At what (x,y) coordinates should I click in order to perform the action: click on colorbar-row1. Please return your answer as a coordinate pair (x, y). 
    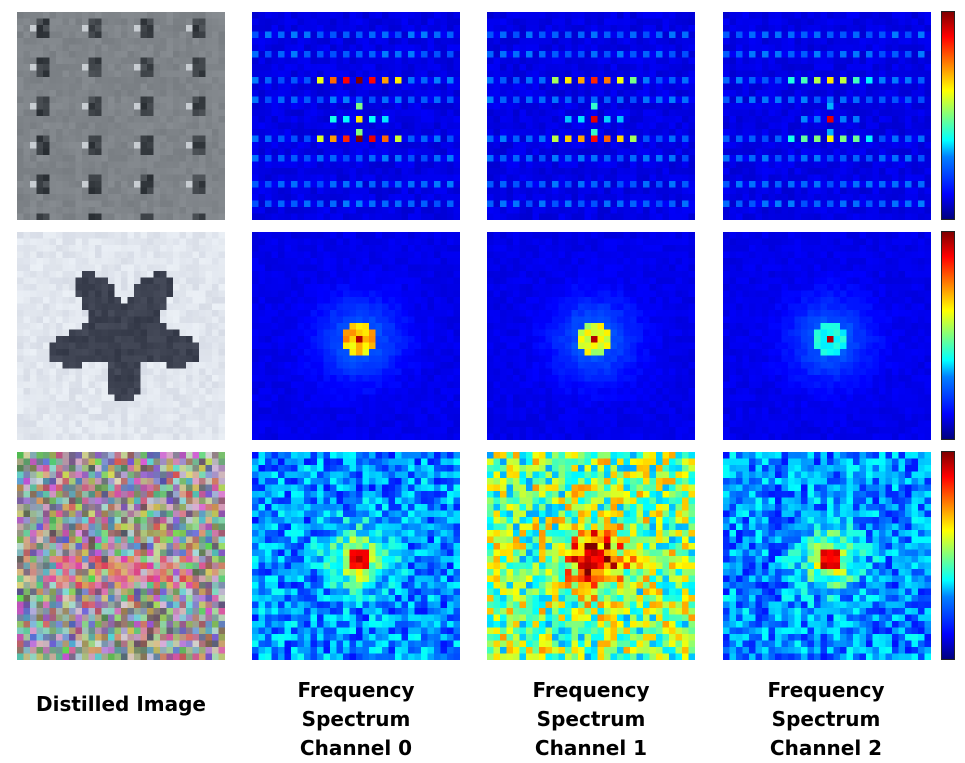
    Looking at the image, I should click on (948, 115).